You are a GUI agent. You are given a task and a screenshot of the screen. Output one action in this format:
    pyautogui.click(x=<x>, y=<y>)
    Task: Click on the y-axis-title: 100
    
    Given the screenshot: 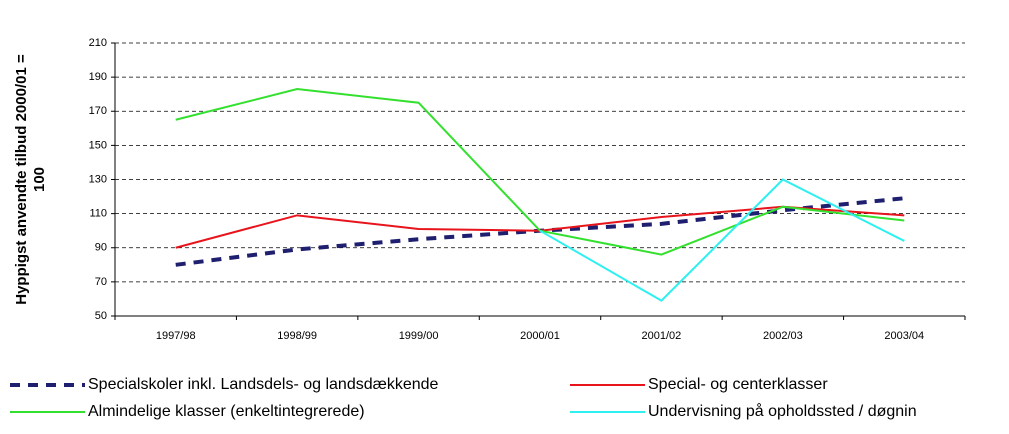 What is the action you would take?
    pyautogui.click(x=39, y=179)
    